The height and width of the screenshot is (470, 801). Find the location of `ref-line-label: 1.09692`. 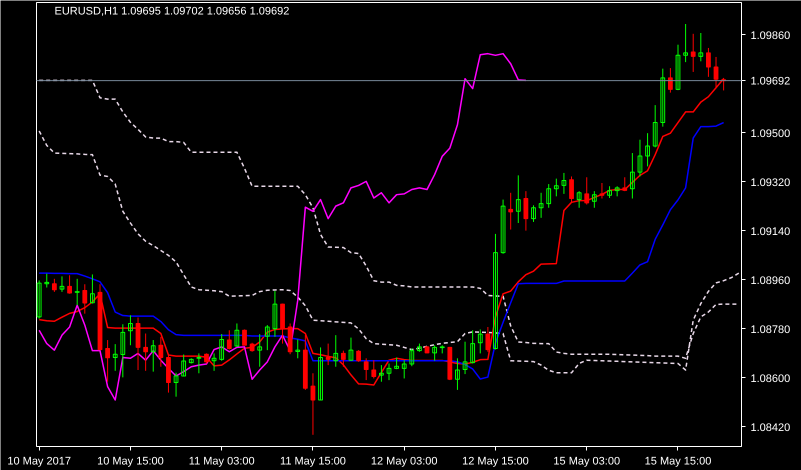

ref-line-label: 1.09692 is located at coordinates (770, 82).